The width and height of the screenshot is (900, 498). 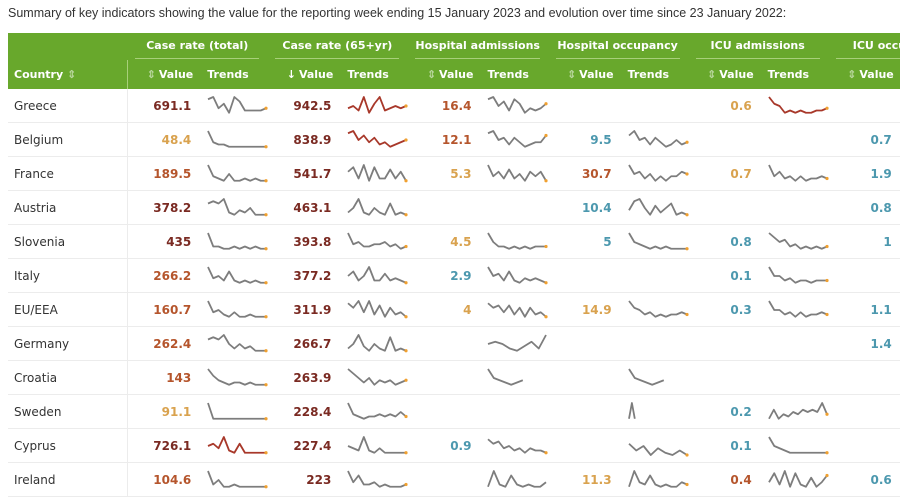 I want to click on value-cell: 0.3, so click(x=722, y=309).